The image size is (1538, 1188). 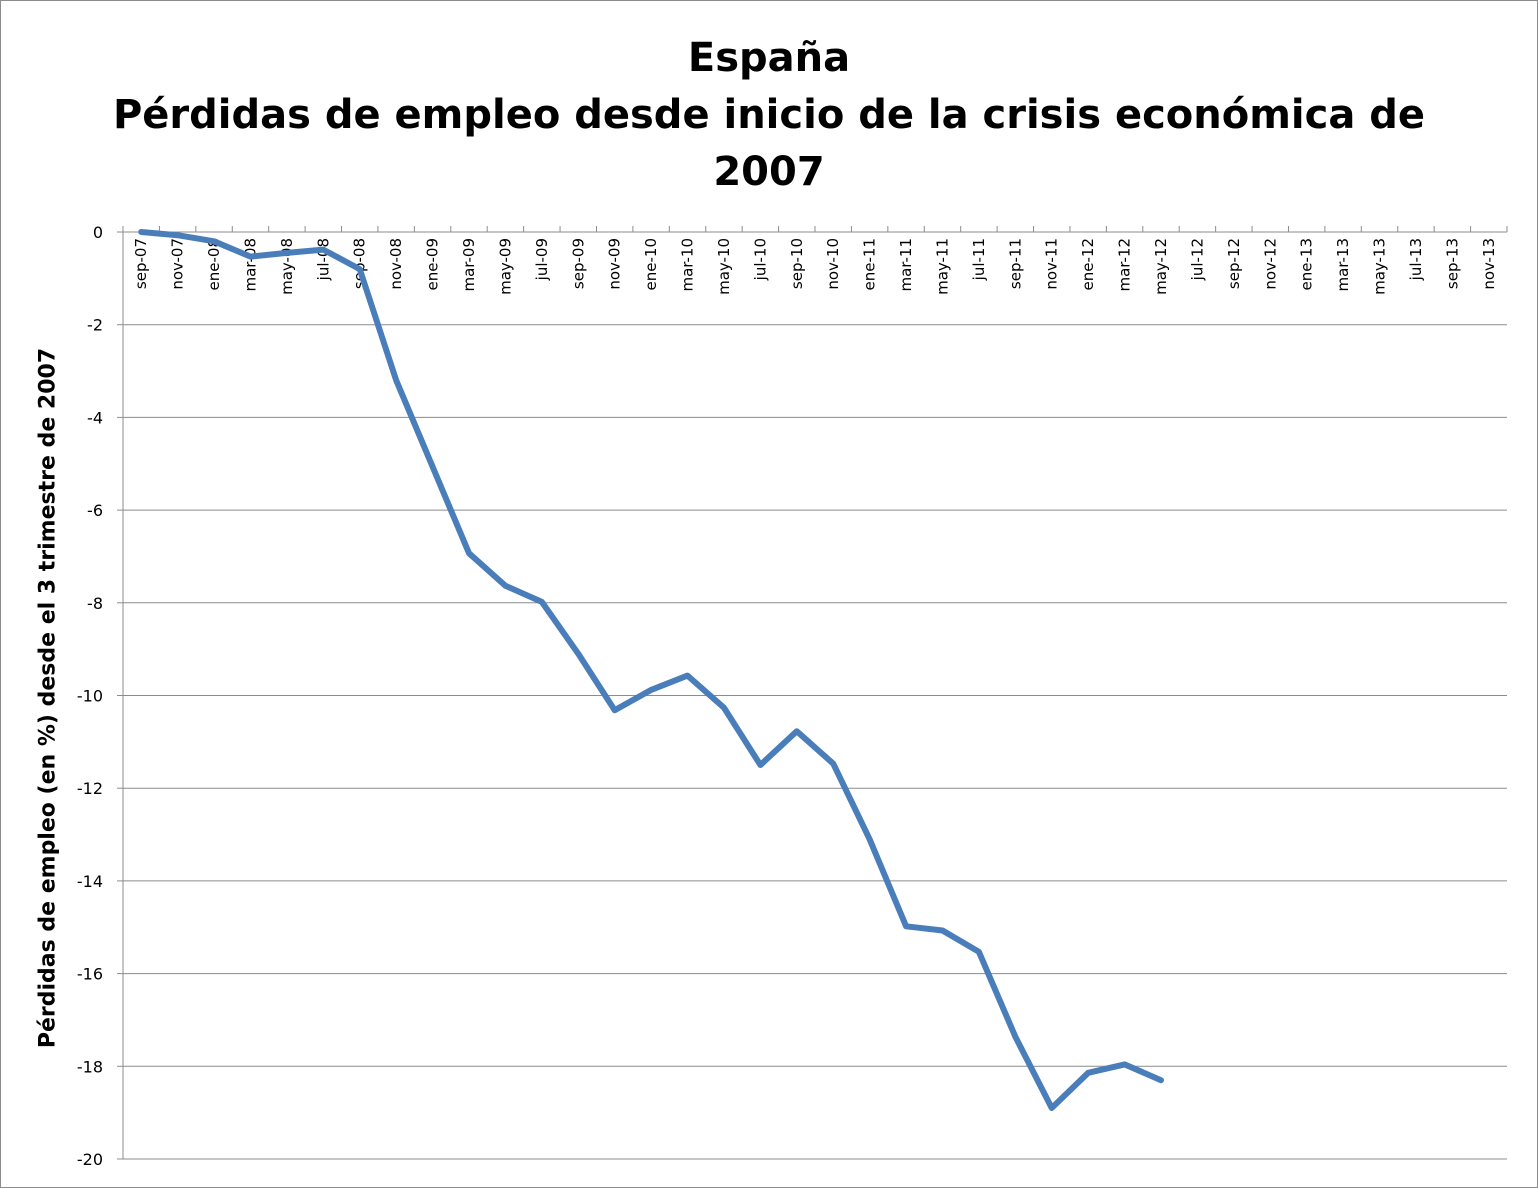 What do you see at coordinates (214, 264) in the screenshot?
I see `x-tick-label: ene-08` at bounding box center [214, 264].